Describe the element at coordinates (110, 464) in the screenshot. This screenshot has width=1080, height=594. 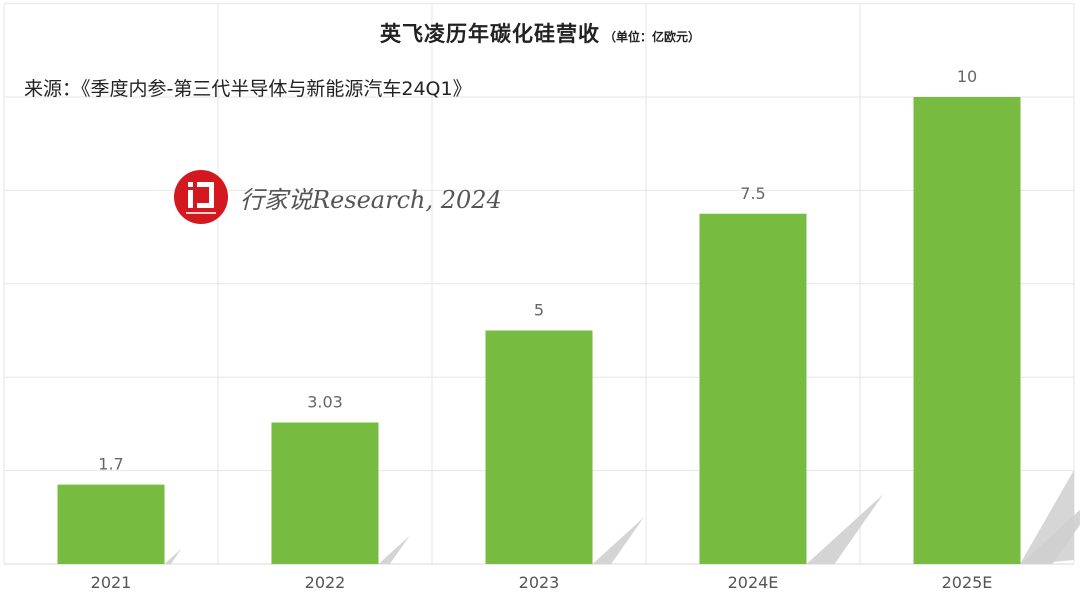
I see `data-label: 1.7` at that location.